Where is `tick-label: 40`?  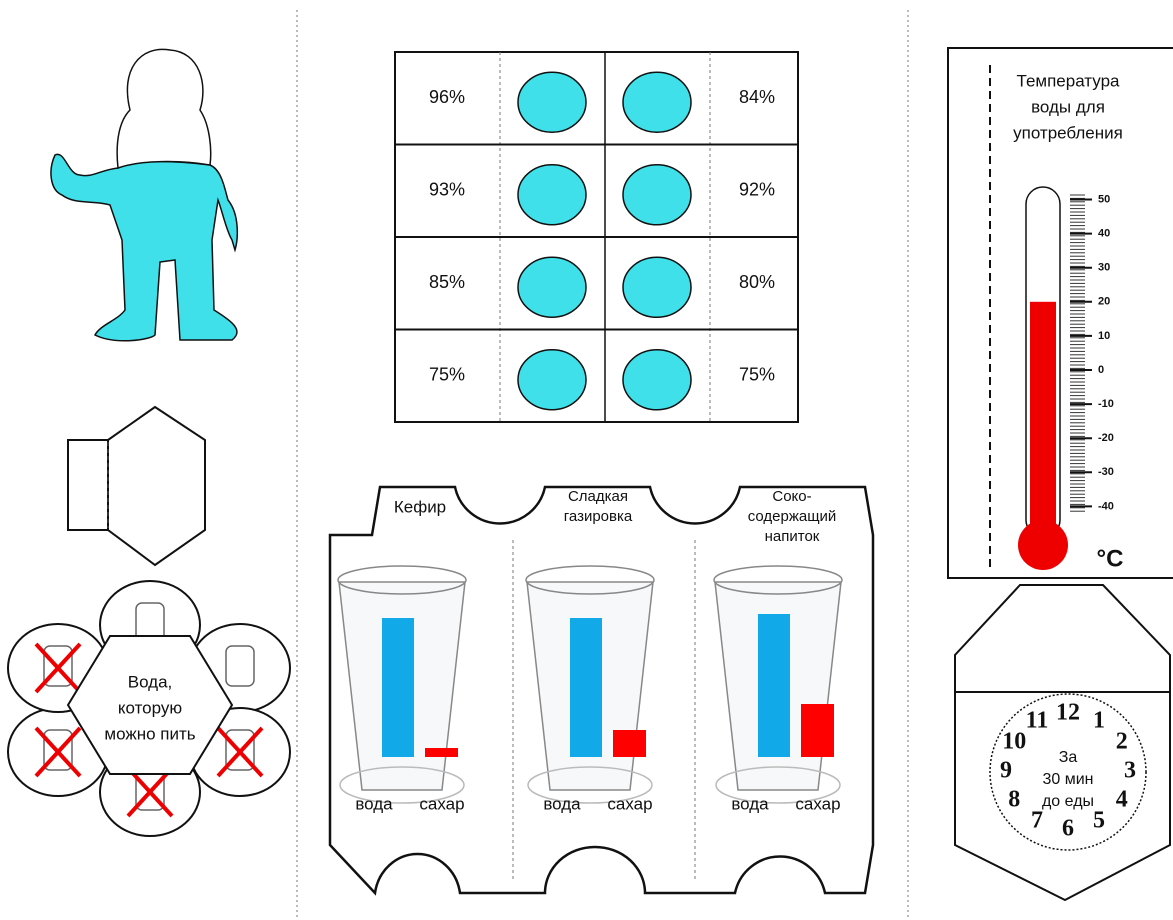 tick-label: 40 is located at coordinates (1104, 234).